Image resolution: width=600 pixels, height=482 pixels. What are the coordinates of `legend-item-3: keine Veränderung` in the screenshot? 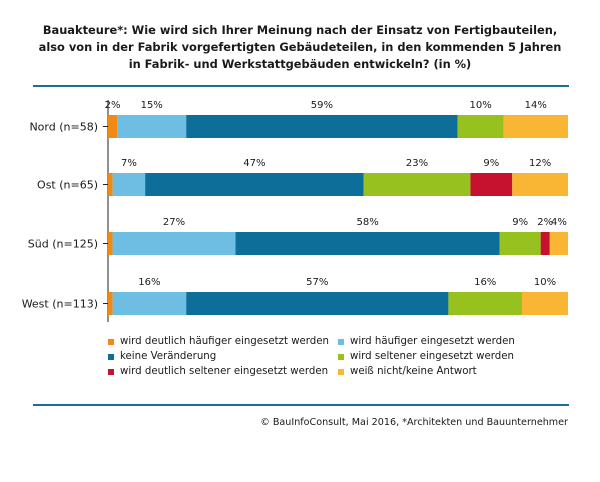 It's located at (162, 356).